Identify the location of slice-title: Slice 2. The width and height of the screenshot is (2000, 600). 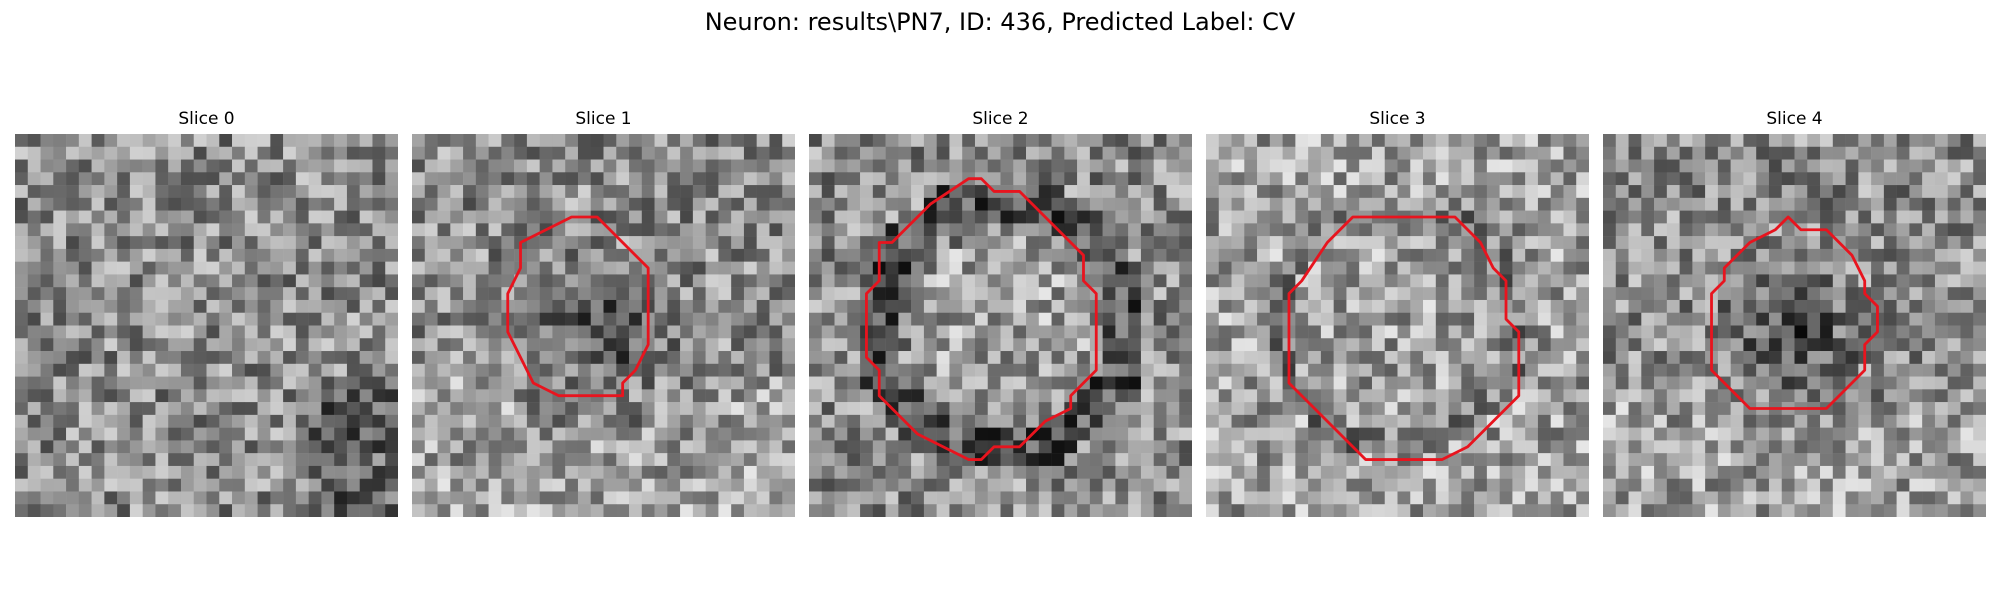
(1000, 119).